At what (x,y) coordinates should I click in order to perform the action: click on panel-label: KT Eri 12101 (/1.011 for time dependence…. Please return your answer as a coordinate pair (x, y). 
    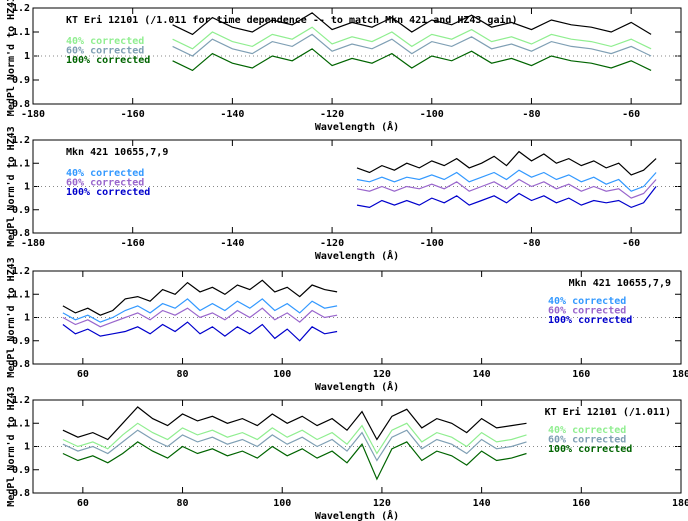
    Looking at the image, I should click on (292, 20).